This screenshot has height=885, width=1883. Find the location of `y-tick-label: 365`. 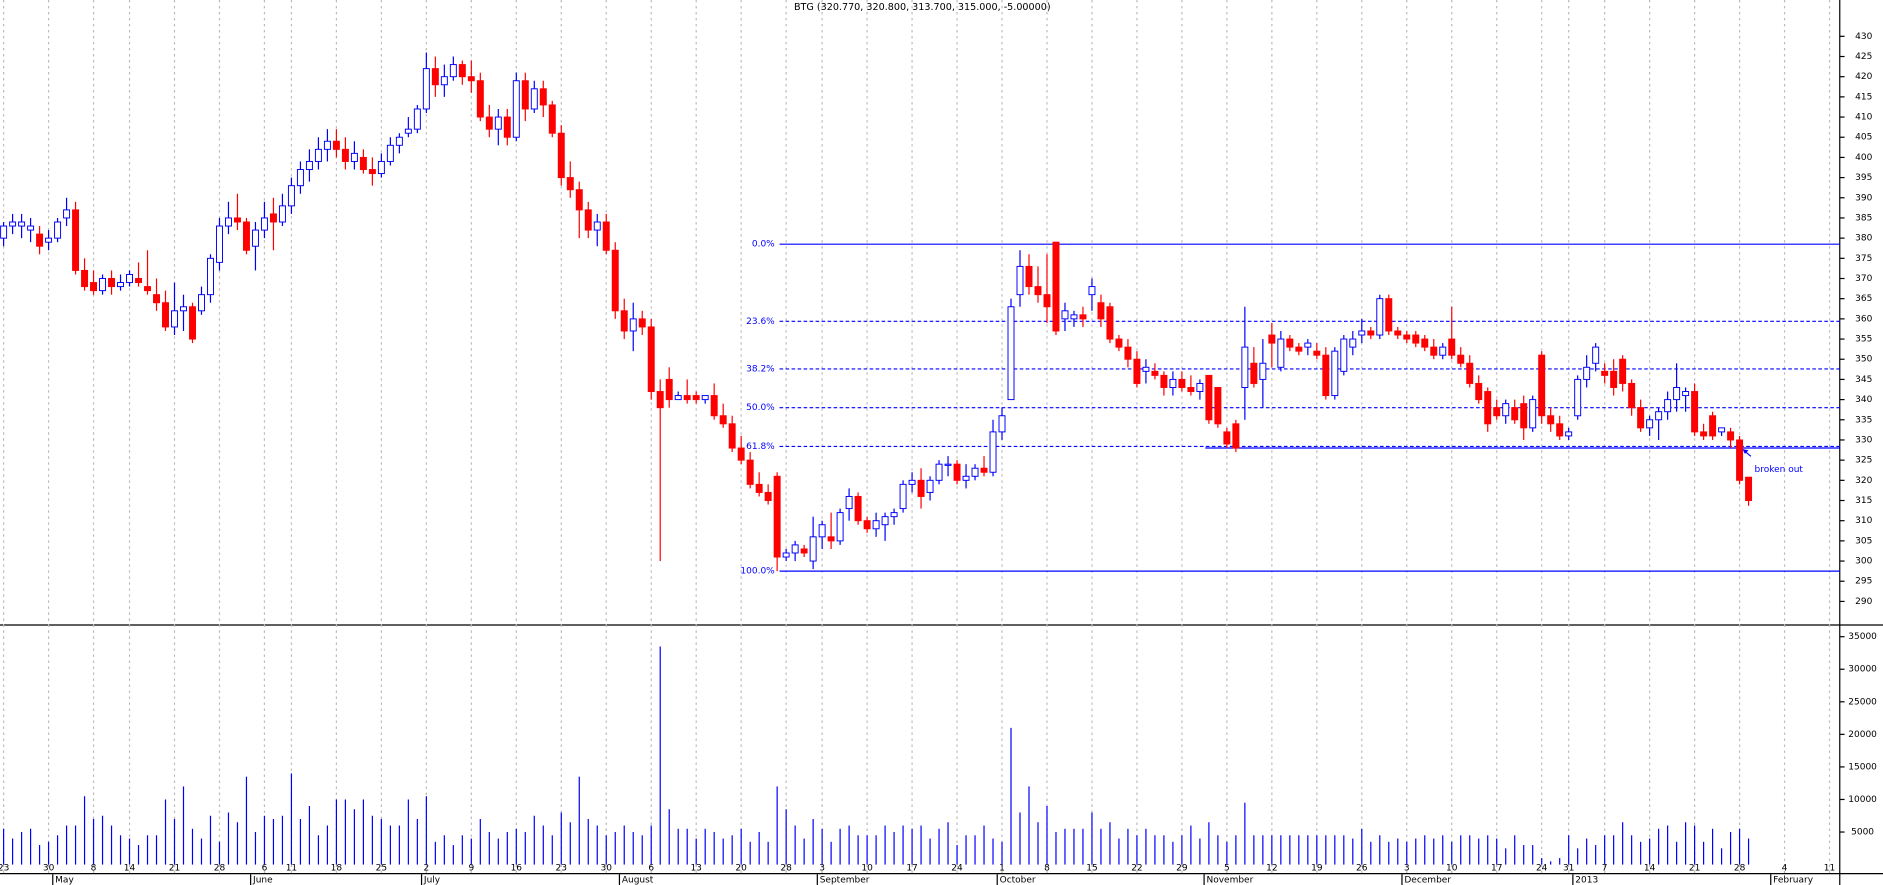

y-tick-label: 365 is located at coordinates (1863, 299).